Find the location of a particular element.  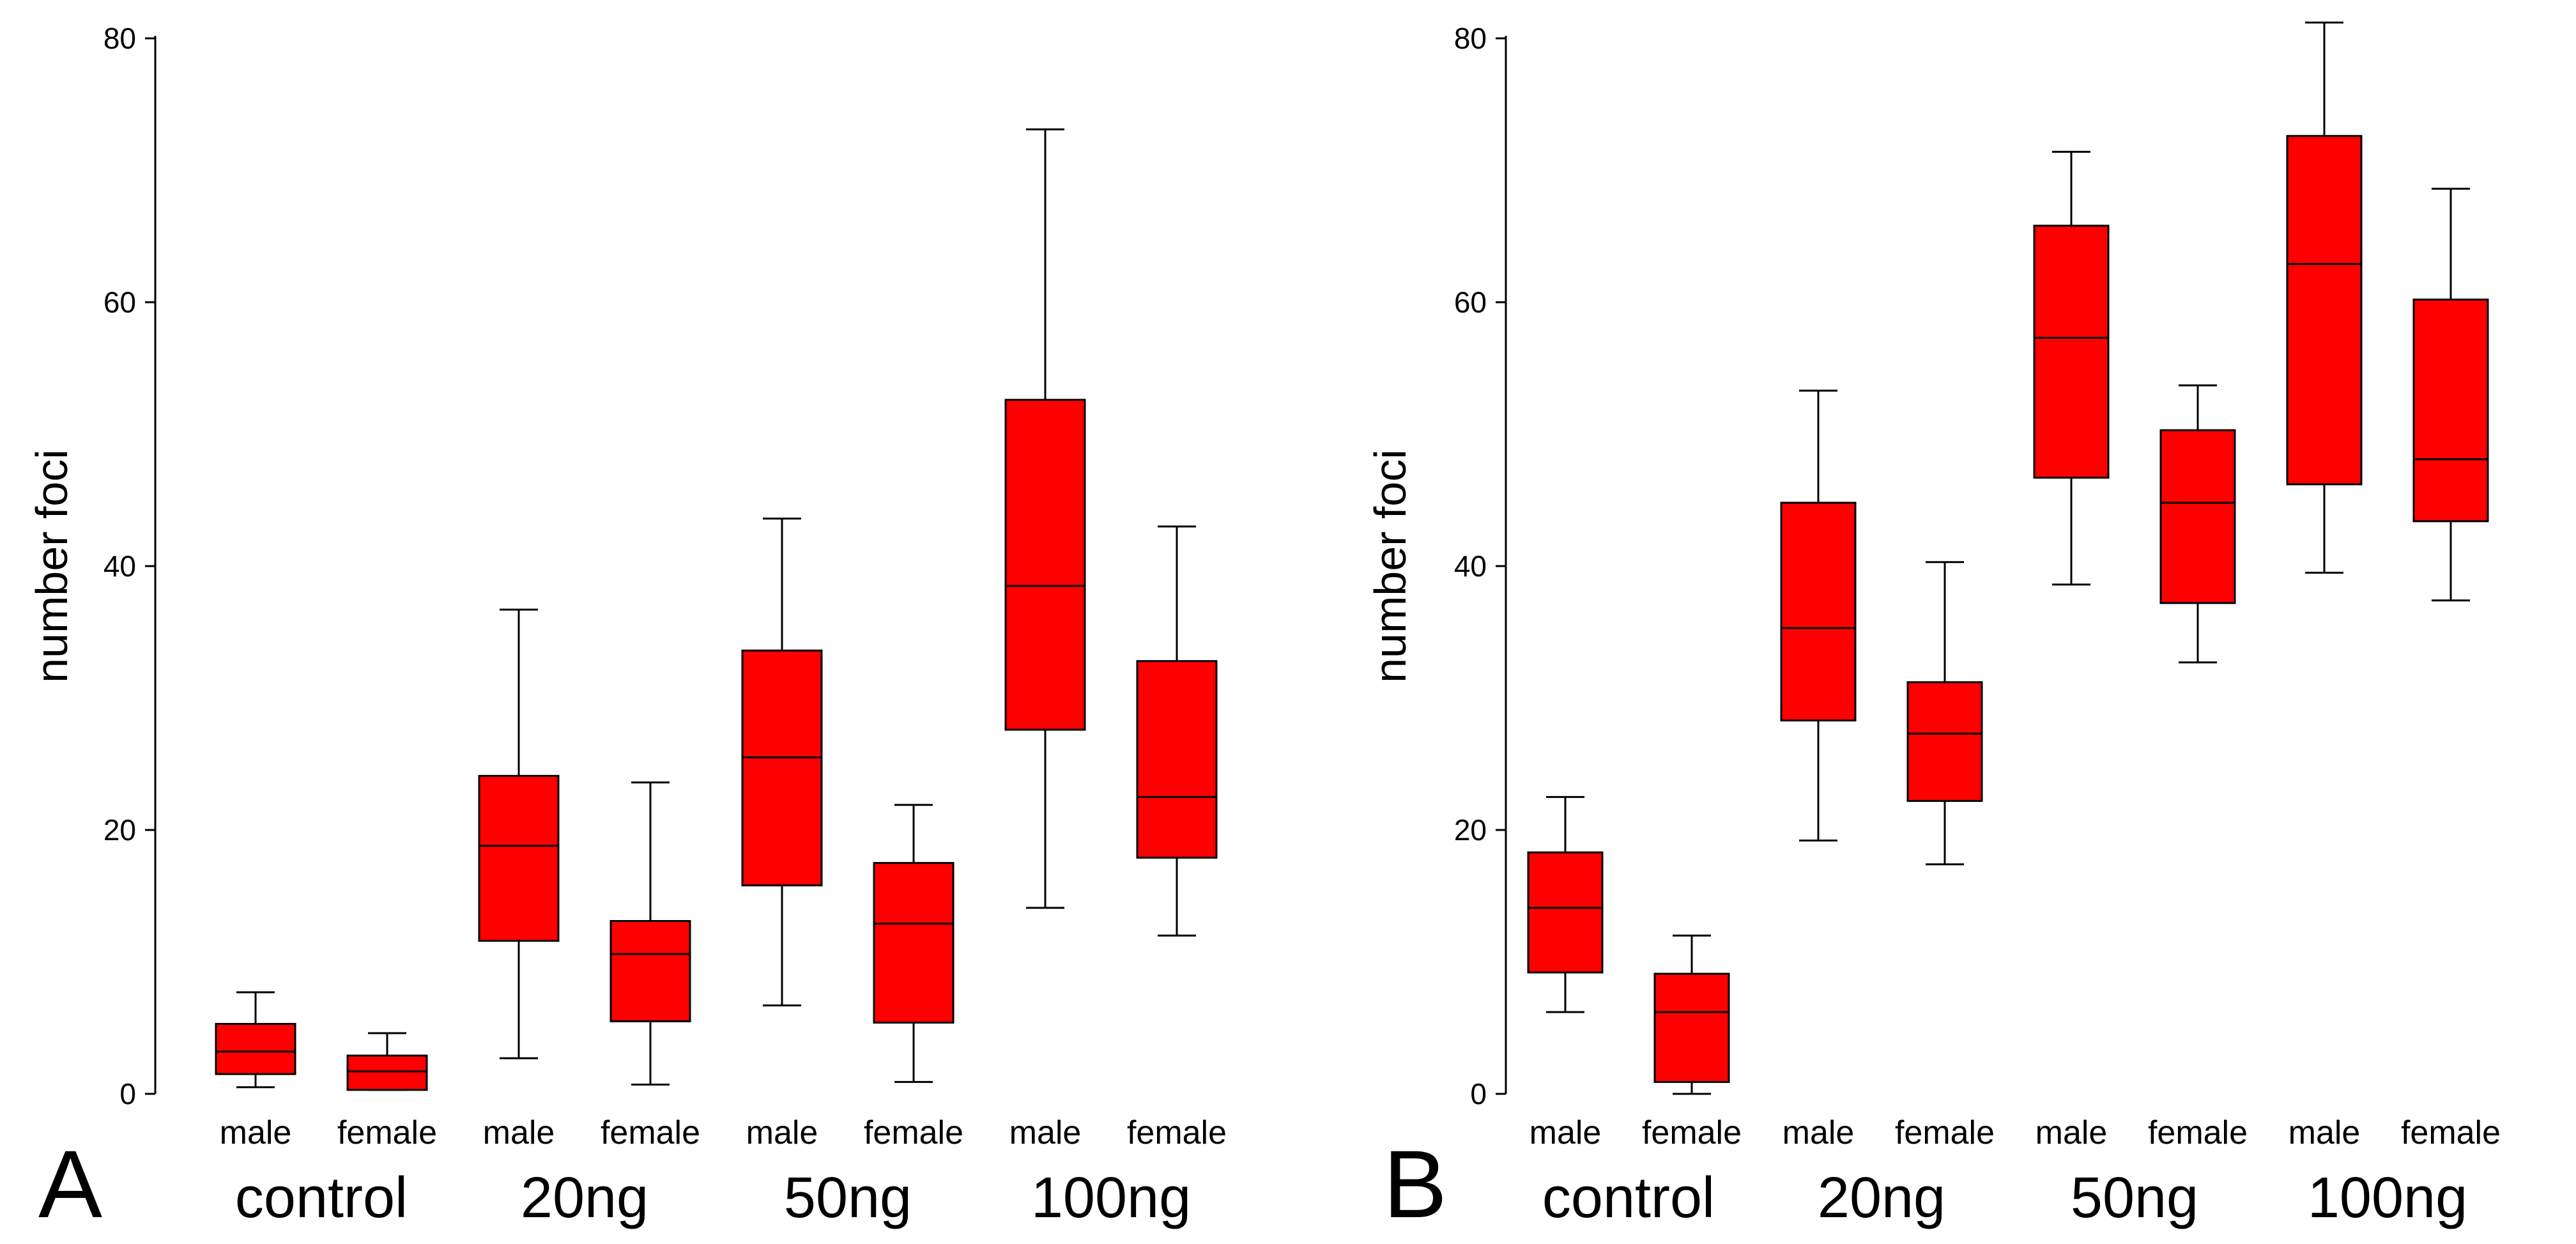

panel-label: B is located at coordinates (1415, 1184).